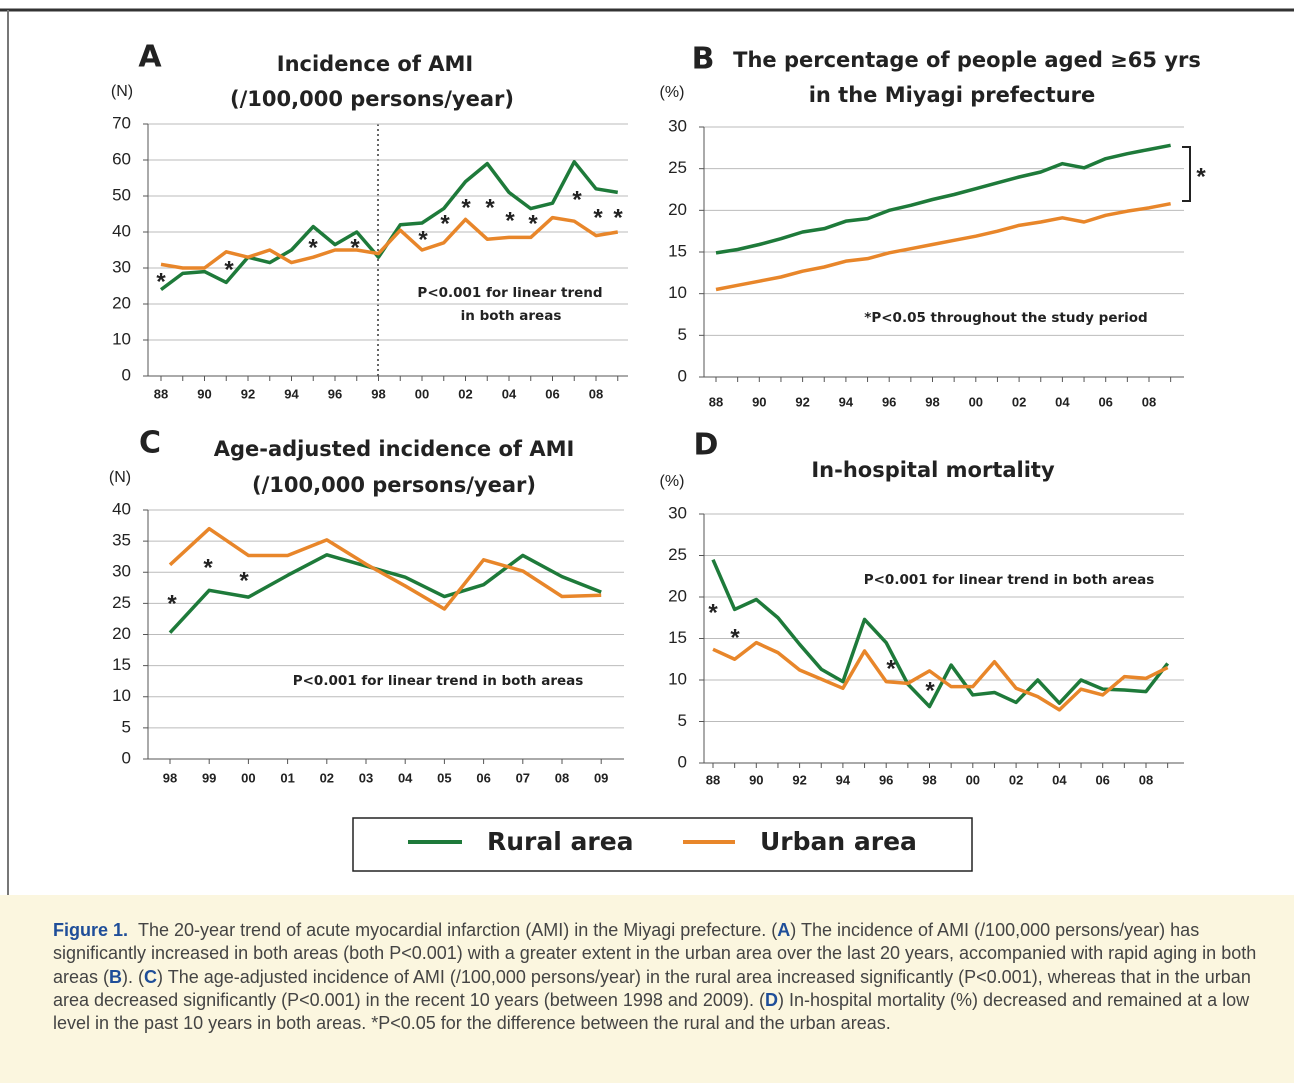  What do you see at coordinates (116, 976) in the screenshot?
I see `panel-ref: B` at bounding box center [116, 976].